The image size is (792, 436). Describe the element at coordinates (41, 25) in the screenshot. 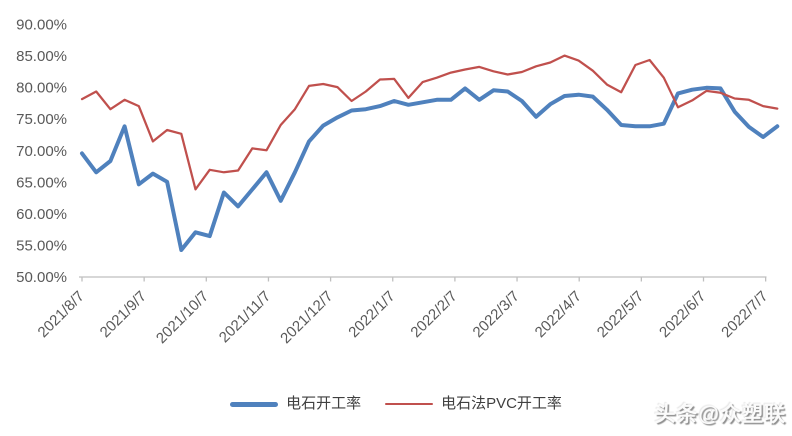

I see `y-axis-label: 90.00%` at that location.